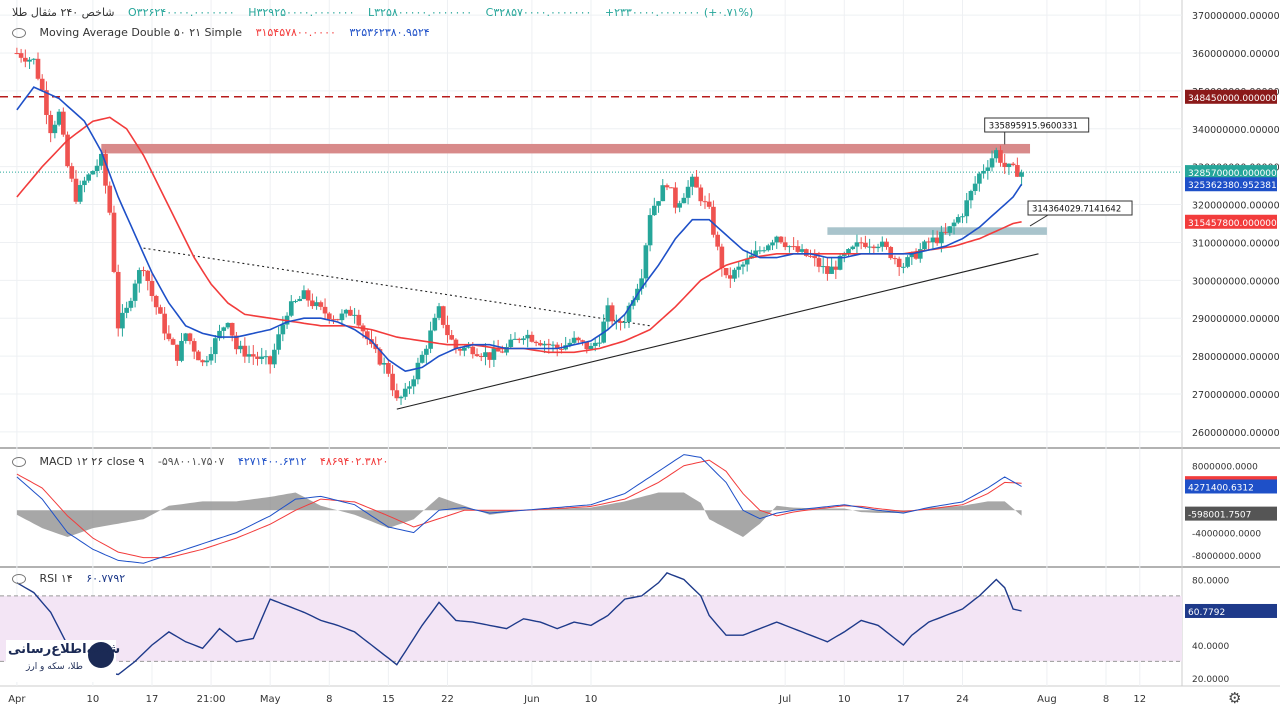  Describe the element at coordinates (1225, 468) in the screenshot. I see `macd-tick-label: 8000000.0000` at that location.